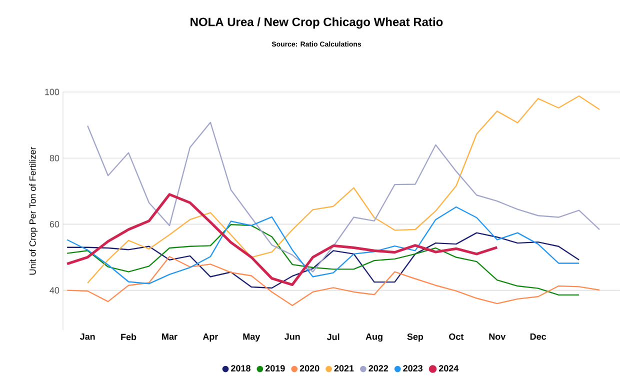 This screenshot has height=380, width=633. What do you see at coordinates (378, 368) in the screenshot?
I see `legend-label: 2022` at bounding box center [378, 368].